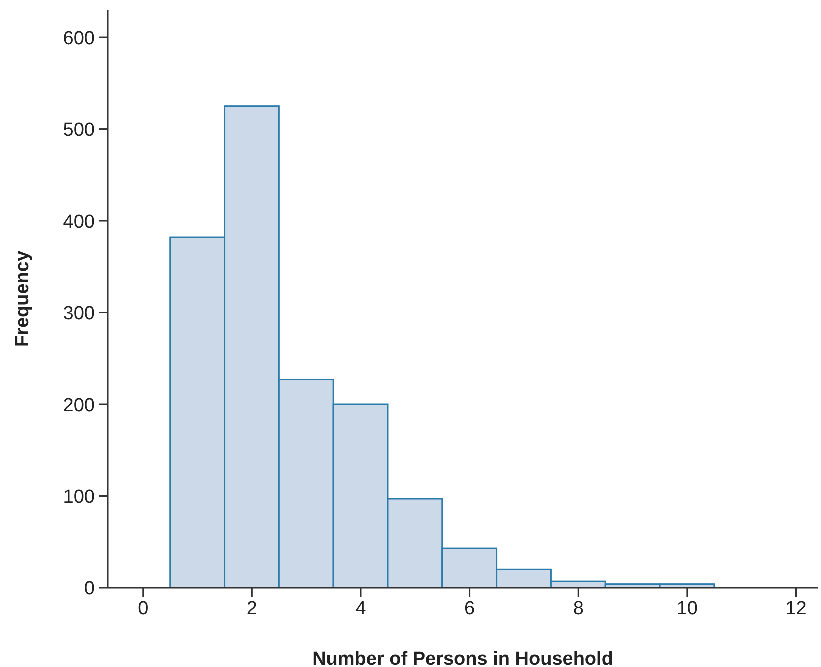 Image resolution: width=821 pixels, height=667 pixels. I want to click on y-tick-label: 0, so click(89, 589).